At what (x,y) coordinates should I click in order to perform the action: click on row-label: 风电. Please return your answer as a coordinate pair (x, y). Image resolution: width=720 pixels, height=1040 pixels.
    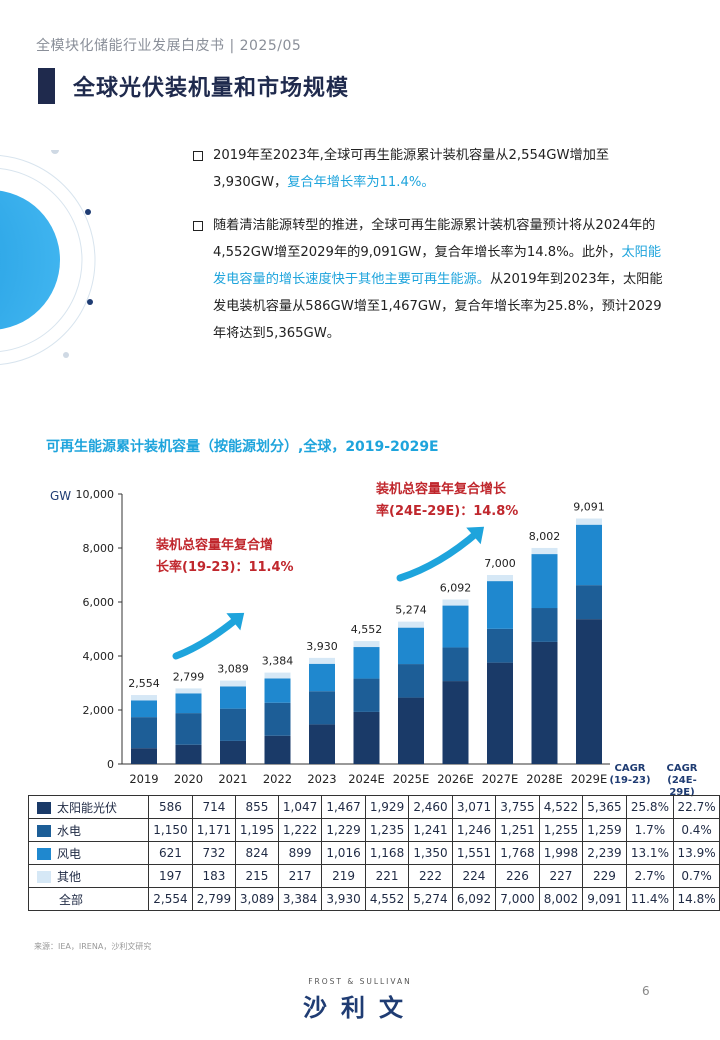
    Looking at the image, I should click on (88, 853).